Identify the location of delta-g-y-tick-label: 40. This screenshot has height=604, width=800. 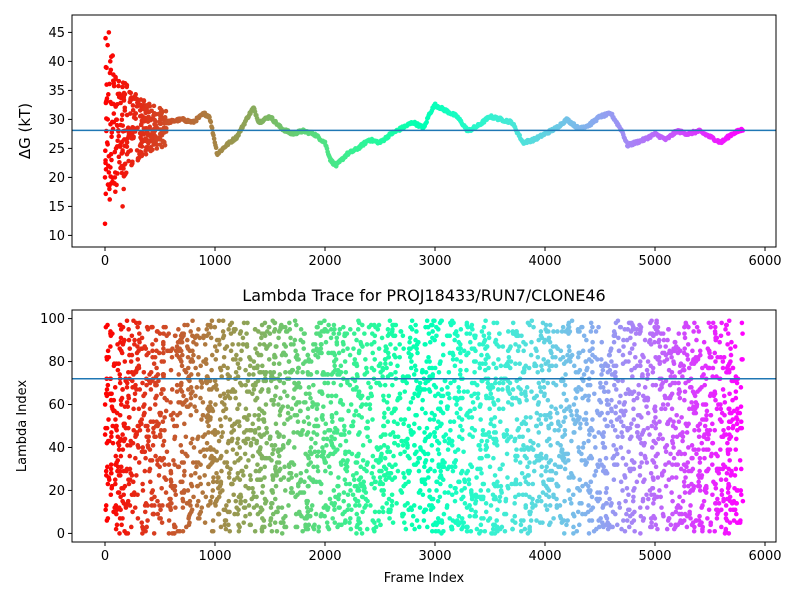
(56, 62).